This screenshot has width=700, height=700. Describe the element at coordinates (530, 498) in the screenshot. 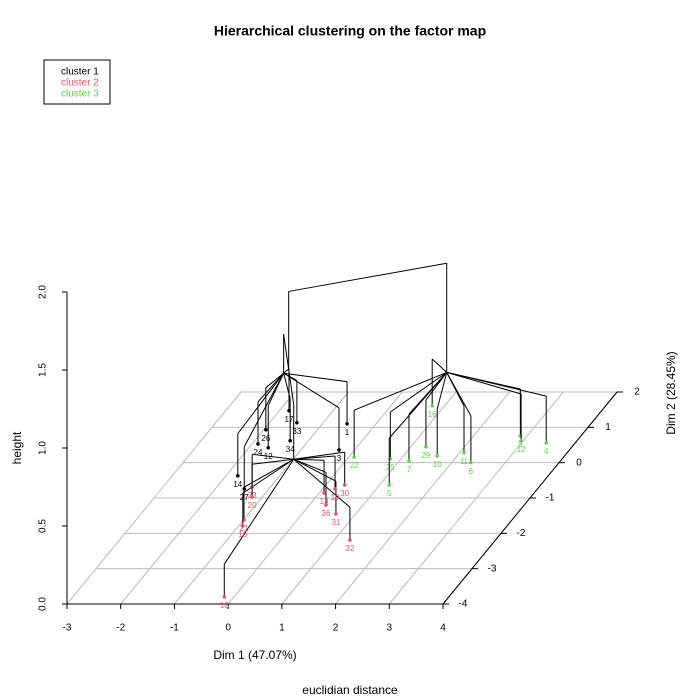

I see `y-axis` at that location.